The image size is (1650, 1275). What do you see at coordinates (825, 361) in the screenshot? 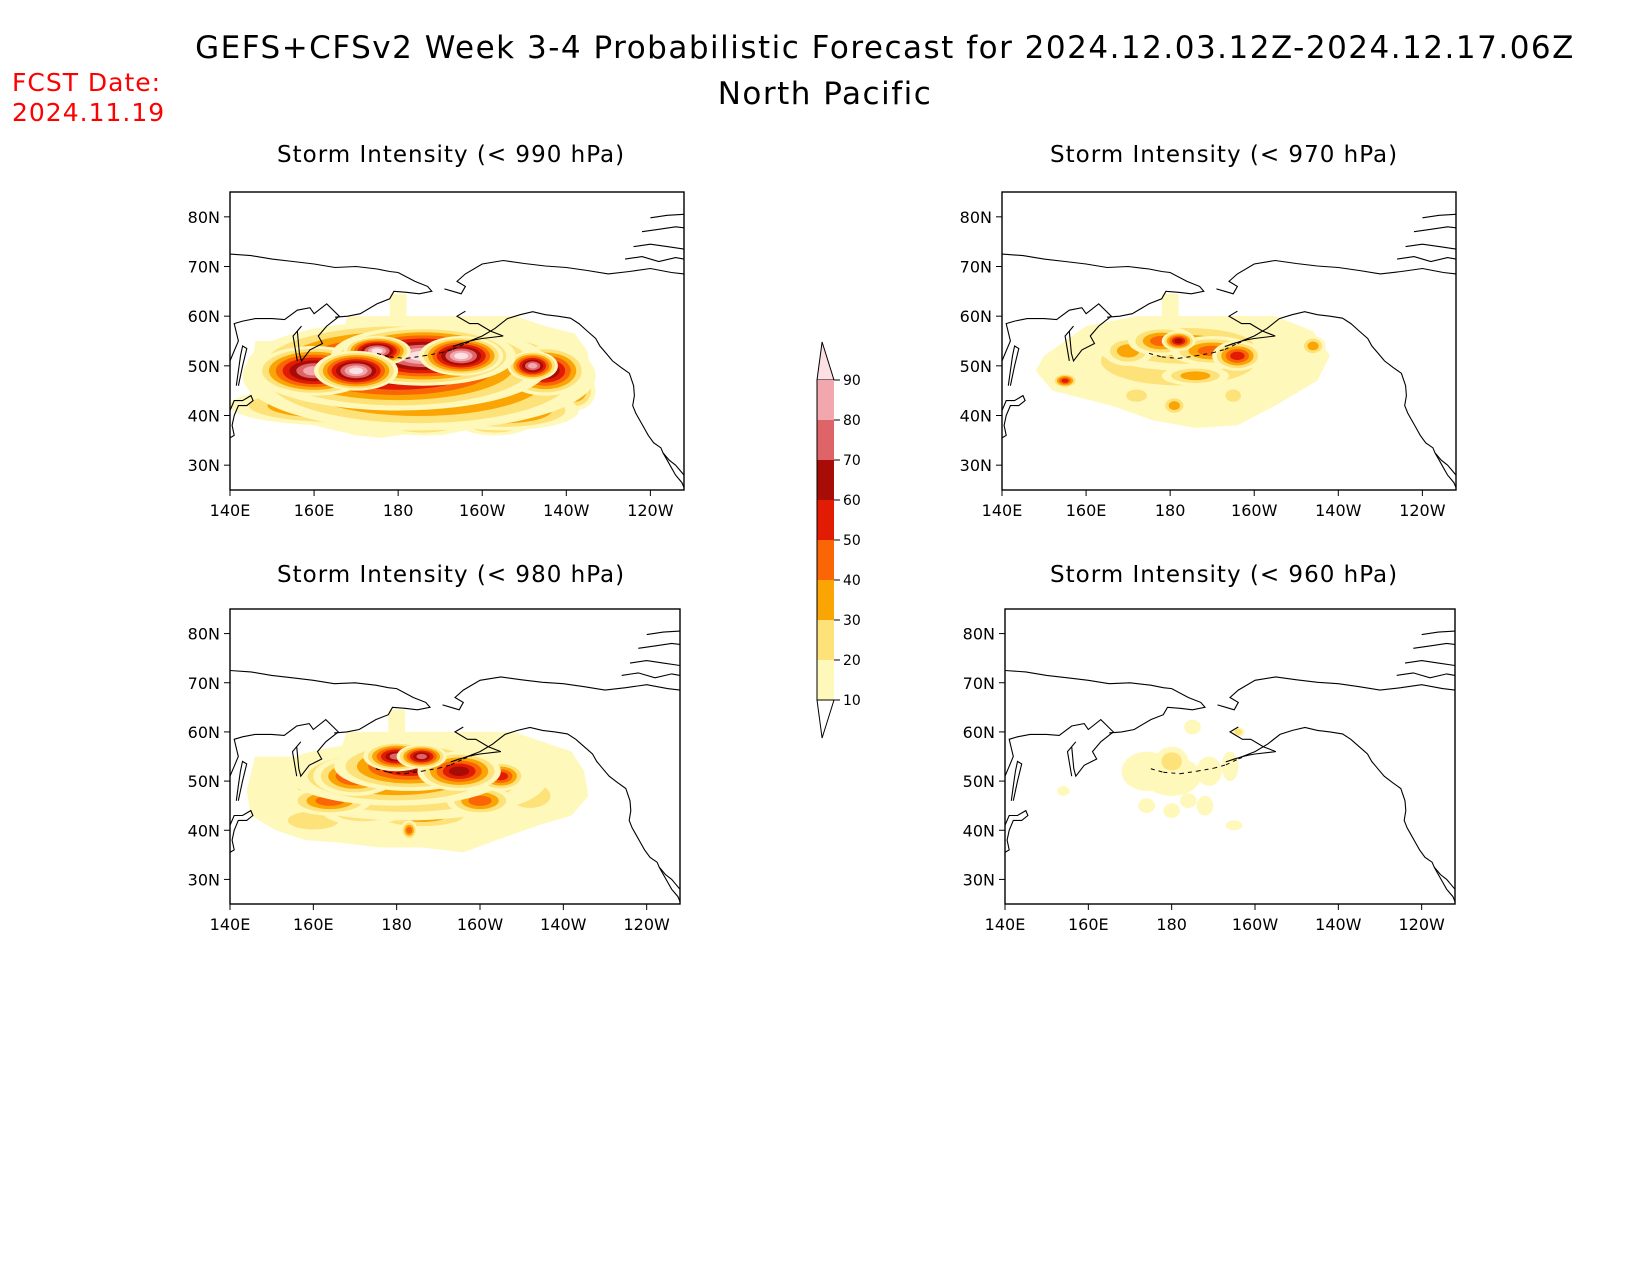
I see `colorbar-top-extension` at bounding box center [825, 361].